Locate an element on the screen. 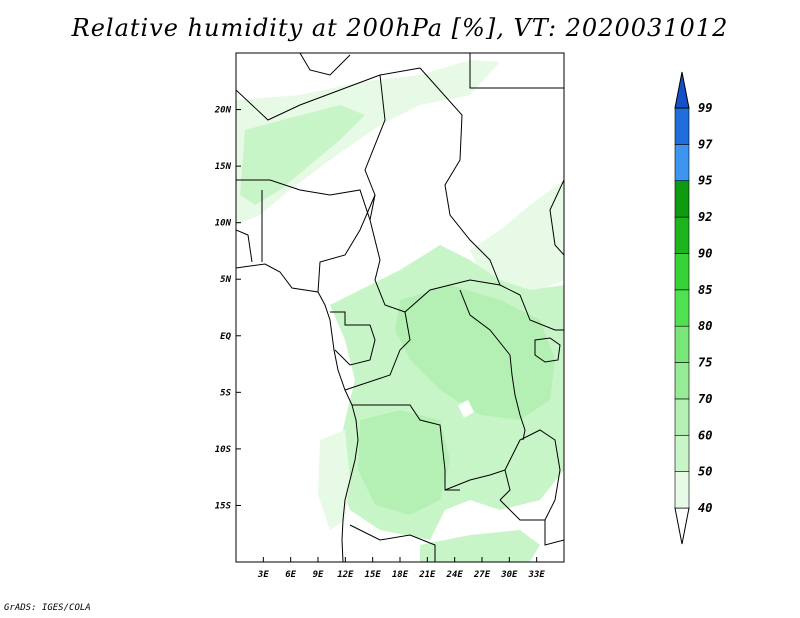 Image resolution: width=800 pixels, height=618 pixels. colorbar-label: 70 is located at coordinates (705, 399).